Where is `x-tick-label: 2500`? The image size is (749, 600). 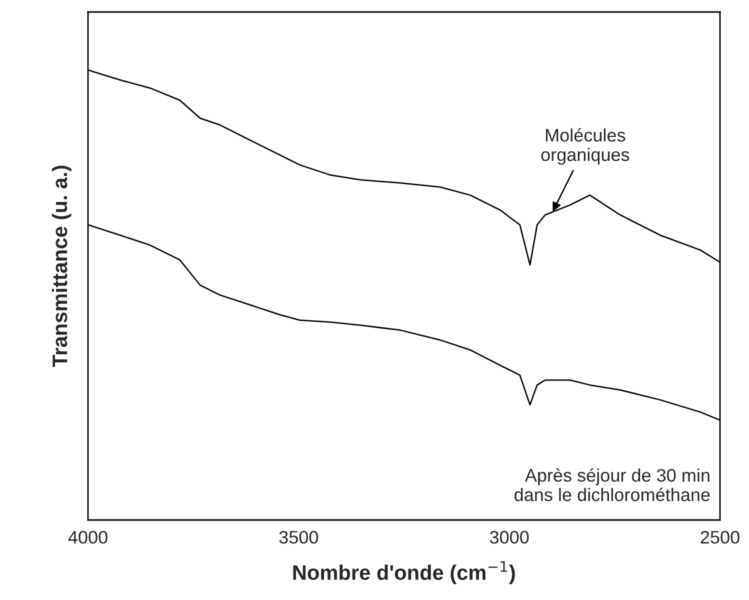 x-tick-label: 2500 is located at coordinates (720, 537).